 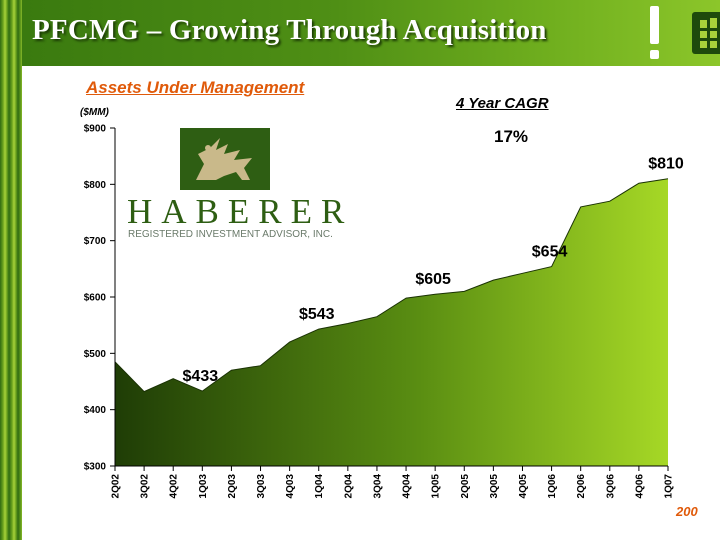 What do you see at coordinates (240, 211) in the screenshot?
I see `logo-name: HABERER` at bounding box center [240, 211].